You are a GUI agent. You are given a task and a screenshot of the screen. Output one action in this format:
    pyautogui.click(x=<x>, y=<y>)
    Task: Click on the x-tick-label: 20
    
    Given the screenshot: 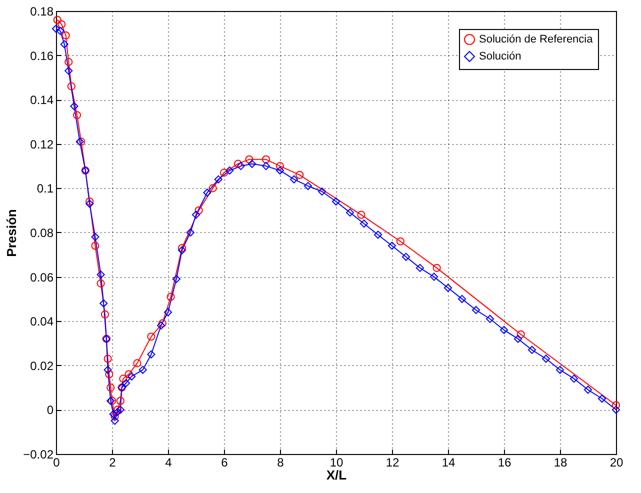 What is the action you would take?
    pyautogui.click(x=617, y=463)
    